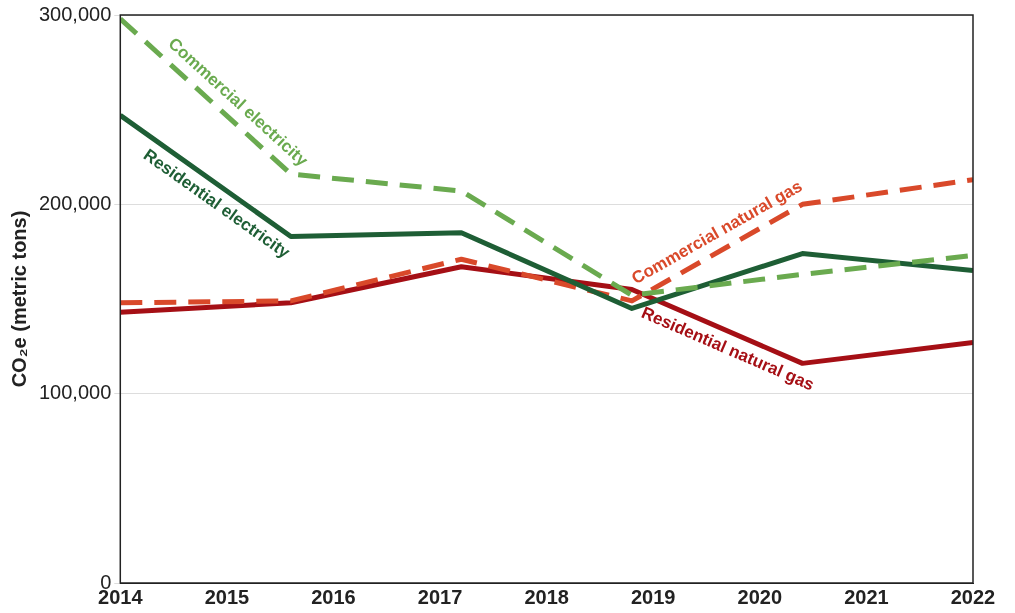 The height and width of the screenshot is (613, 1015). What do you see at coordinates (18, 299) in the screenshot?
I see `y-axis-title: CO₂e (metric tons)` at bounding box center [18, 299].